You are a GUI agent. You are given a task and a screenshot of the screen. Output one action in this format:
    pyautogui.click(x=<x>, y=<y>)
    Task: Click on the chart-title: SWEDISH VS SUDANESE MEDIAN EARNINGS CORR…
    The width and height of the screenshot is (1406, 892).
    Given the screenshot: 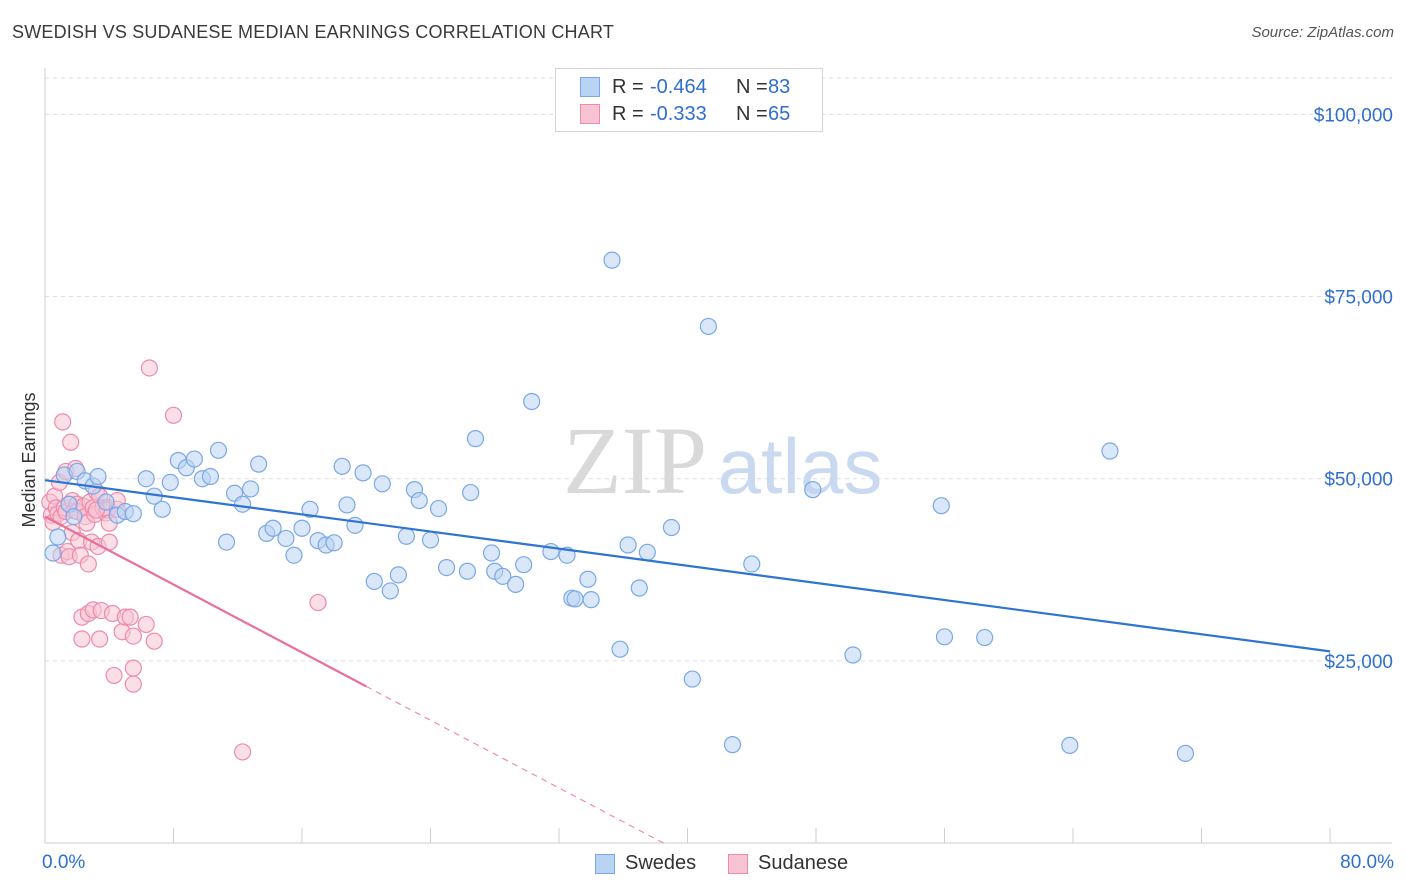 What is the action you would take?
    pyautogui.click(x=313, y=32)
    